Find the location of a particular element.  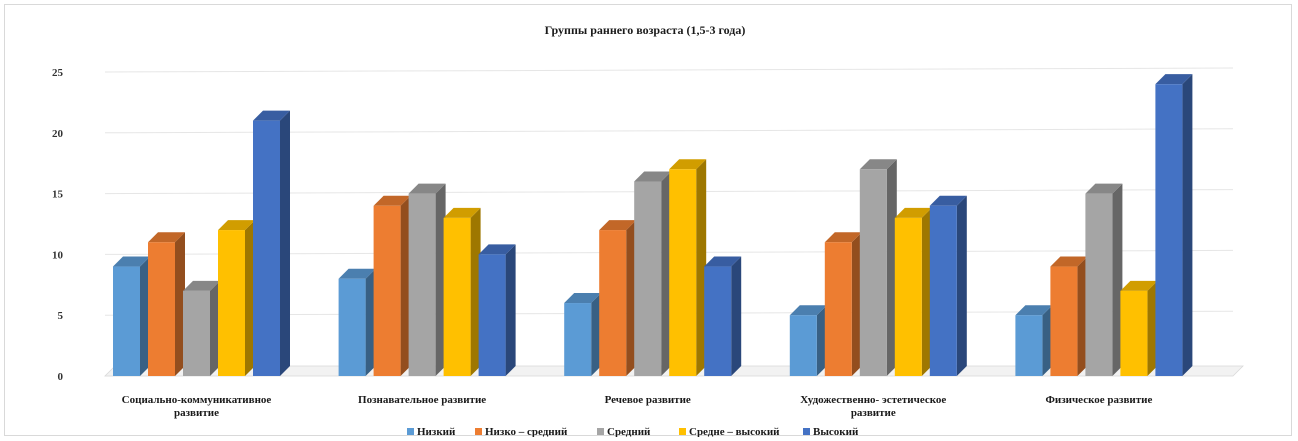

legend-item: Низкий is located at coordinates (431, 431).